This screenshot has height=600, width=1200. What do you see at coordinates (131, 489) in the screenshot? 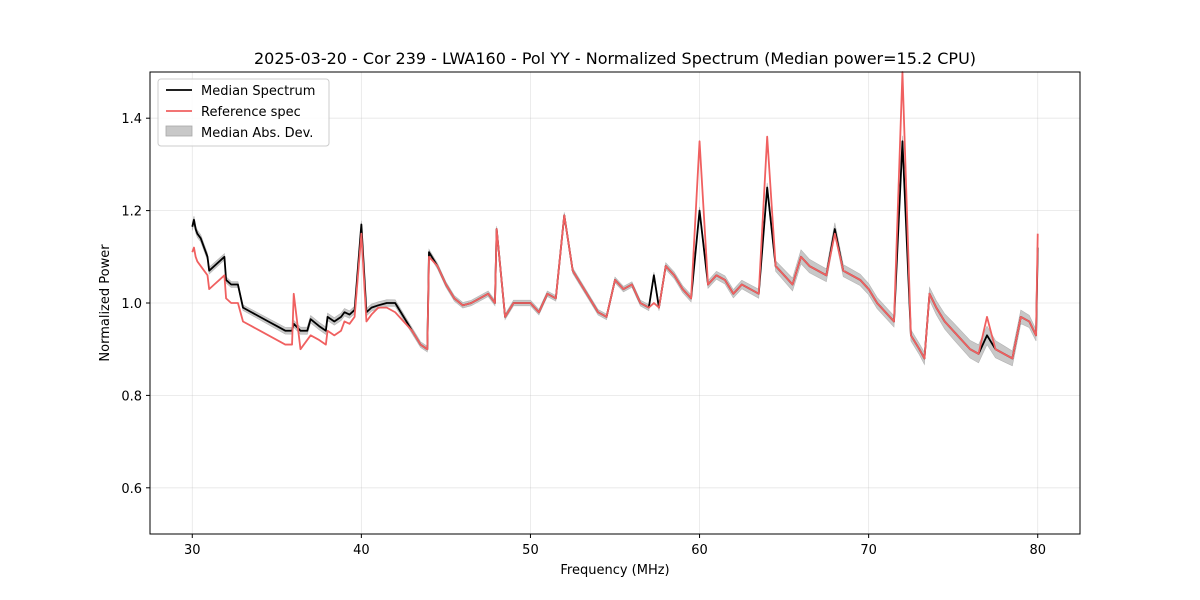
I see `y-tick-label: 0.6` at bounding box center [131, 489].